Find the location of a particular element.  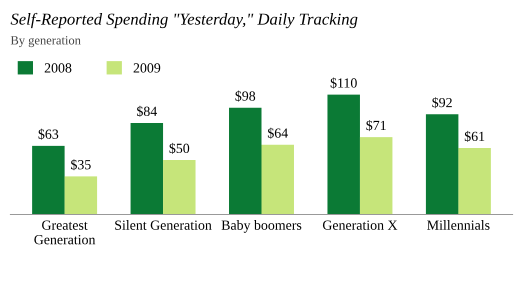

data-label: $61 is located at coordinates (474, 136).